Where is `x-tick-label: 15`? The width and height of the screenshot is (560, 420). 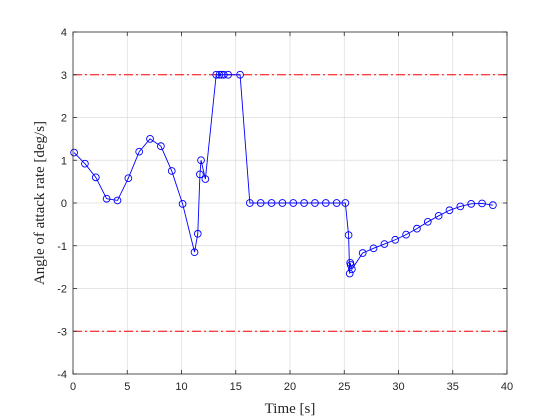 x-tick-label: 15 is located at coordinates (236, 387).